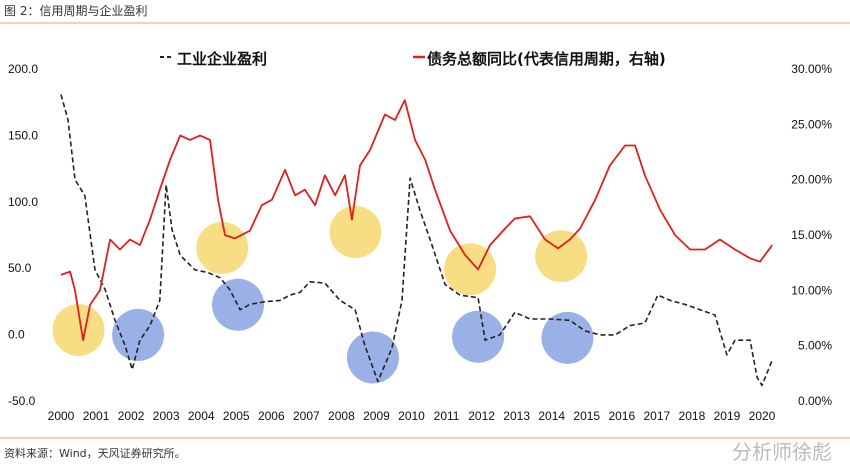  What do you see at coordinates (586, 416) in the screenshot?
I see `x-tick-label: 2015` at bounding box center [586, 416].